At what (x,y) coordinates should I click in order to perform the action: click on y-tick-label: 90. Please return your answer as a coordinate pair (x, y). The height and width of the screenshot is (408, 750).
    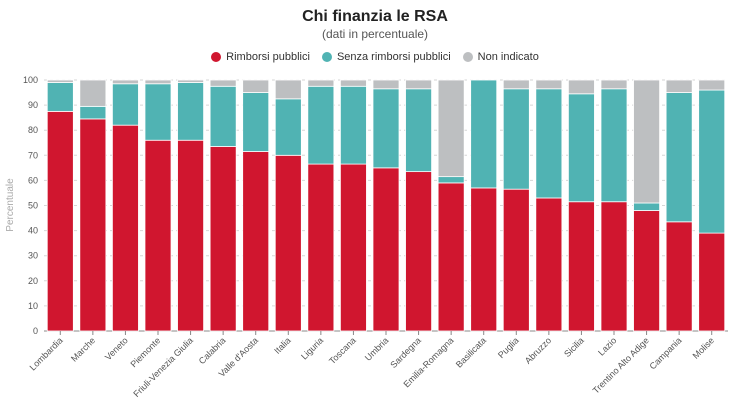
    Looking at the image, I should click on (33, 105).